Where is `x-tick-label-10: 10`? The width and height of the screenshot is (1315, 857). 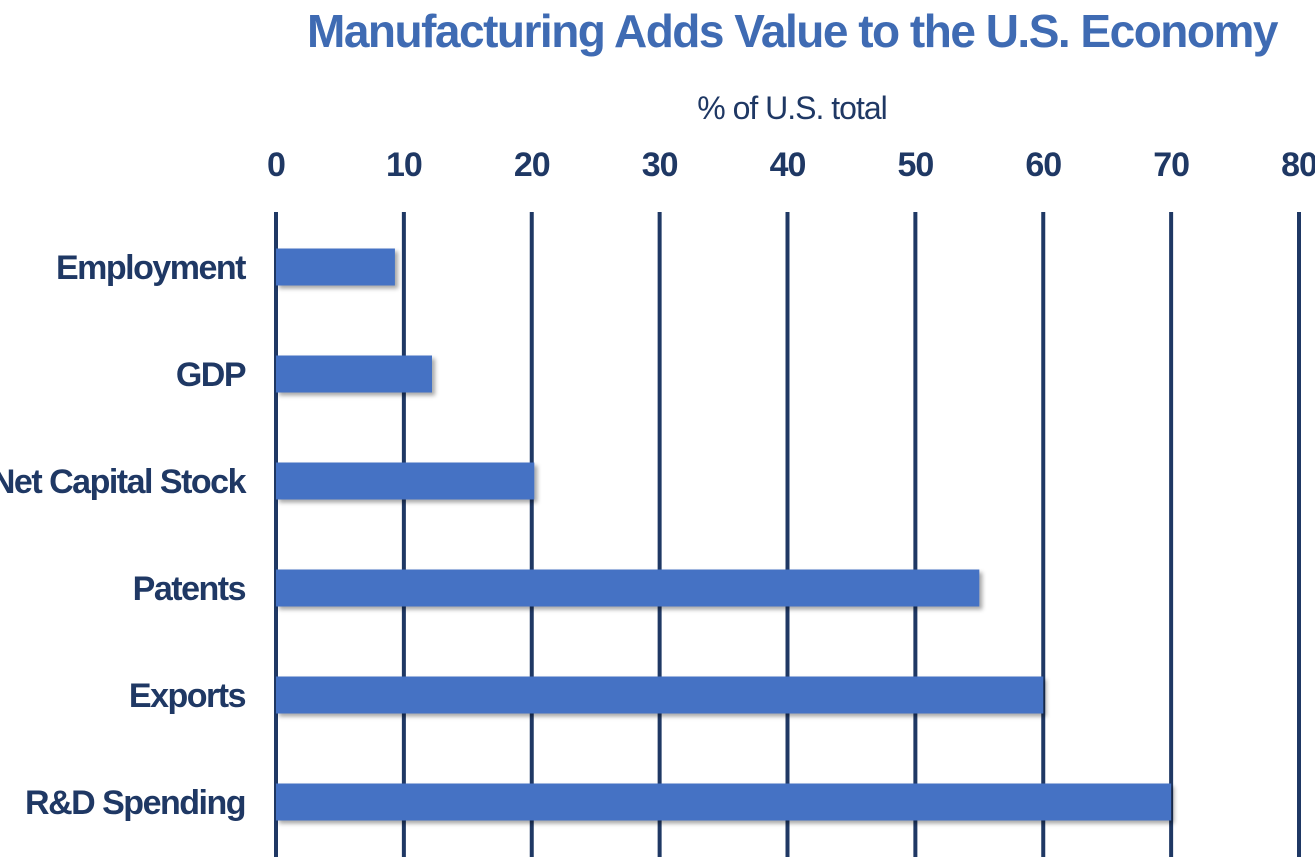
x-tick-label-10: 10 is located at coordinates (404, 165).